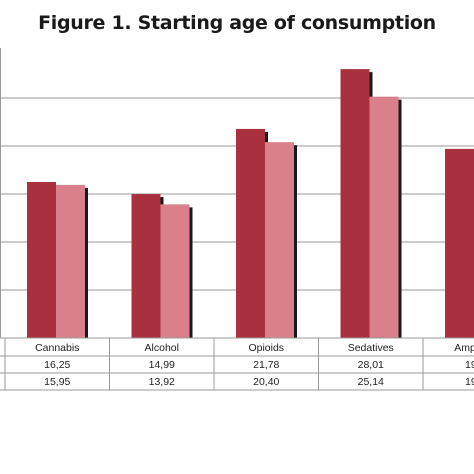 The height and width of the screenshot is (474, 474). I want to click on table-header-cell: Sedatives, so click(371, 348).